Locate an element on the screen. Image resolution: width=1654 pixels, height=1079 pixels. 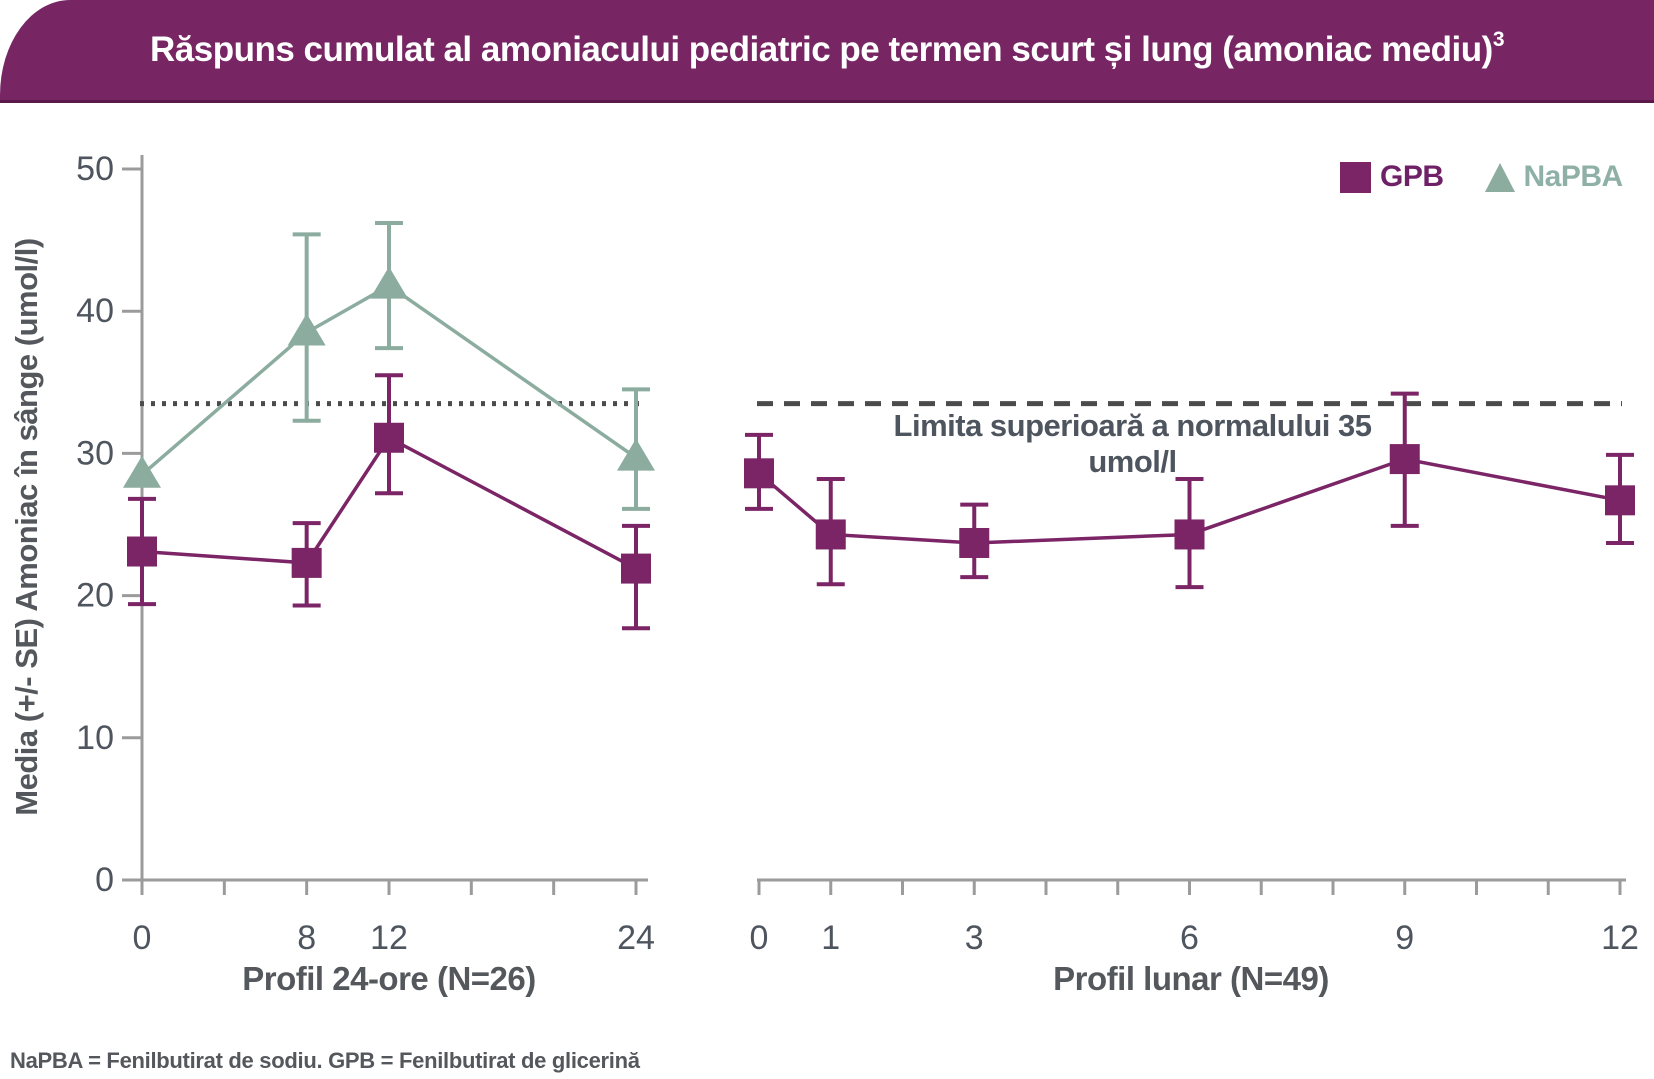
napba-triangle-icon is located at coordinates (1499, 177).